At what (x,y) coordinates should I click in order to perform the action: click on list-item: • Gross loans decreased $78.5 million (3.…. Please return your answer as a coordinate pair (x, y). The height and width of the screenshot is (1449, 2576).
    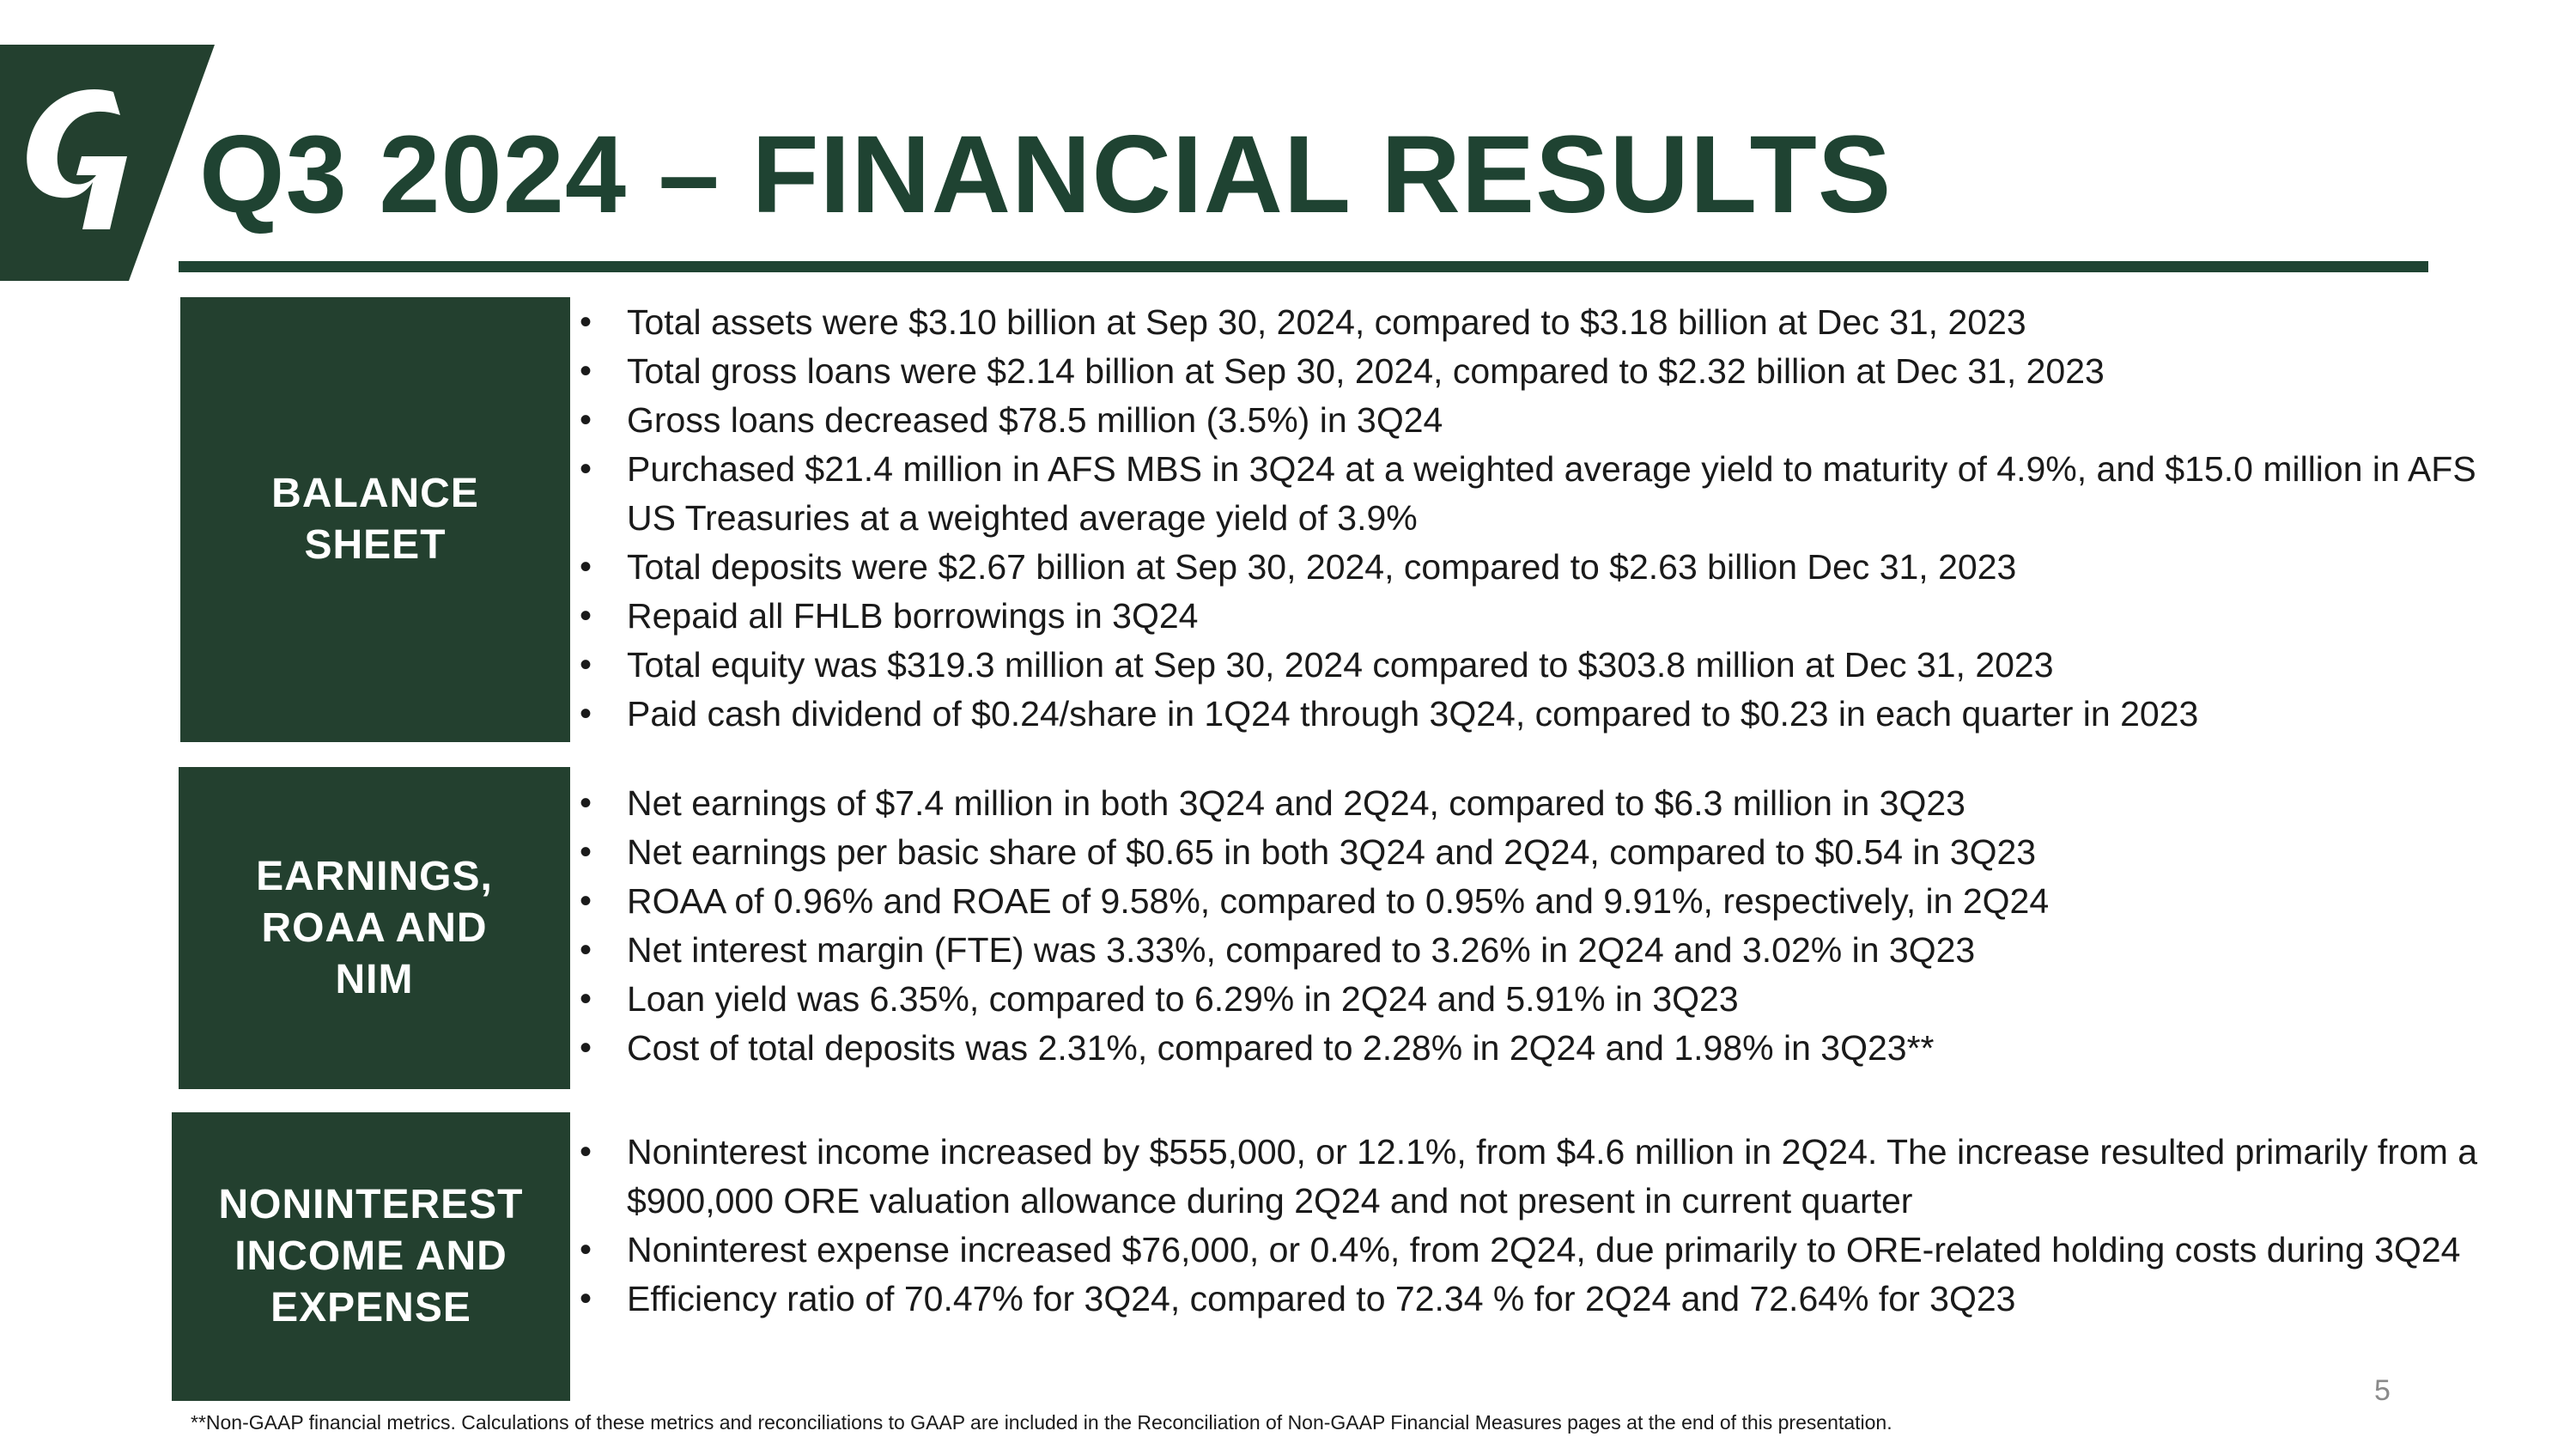
    Looking at the image, I should click on (1557, 420).